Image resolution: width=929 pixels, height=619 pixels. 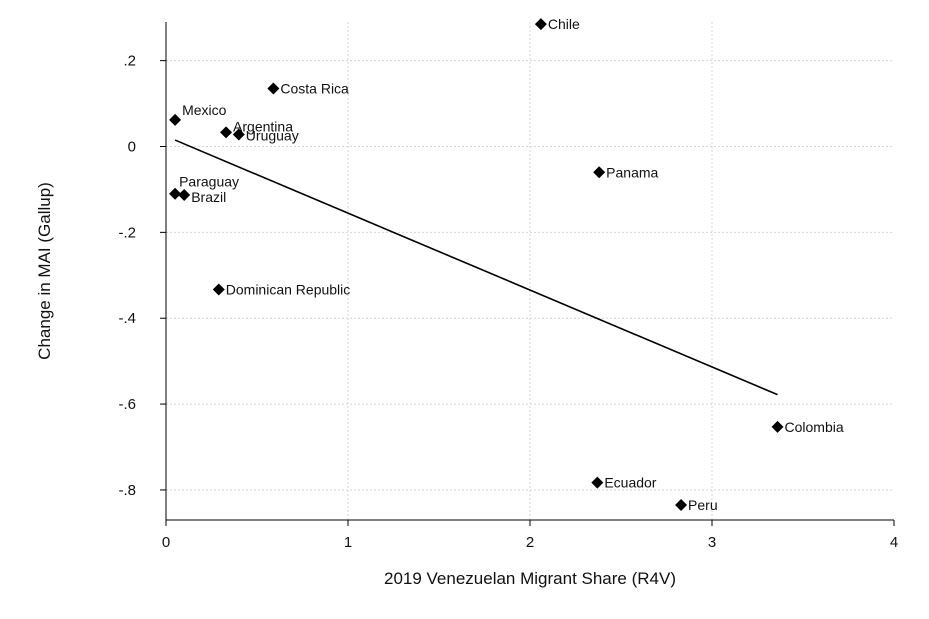 What do you see at coordinates (129, 61) in the screenshot?
I see `y-tick-label: .2` at bounding box center [129, 61].